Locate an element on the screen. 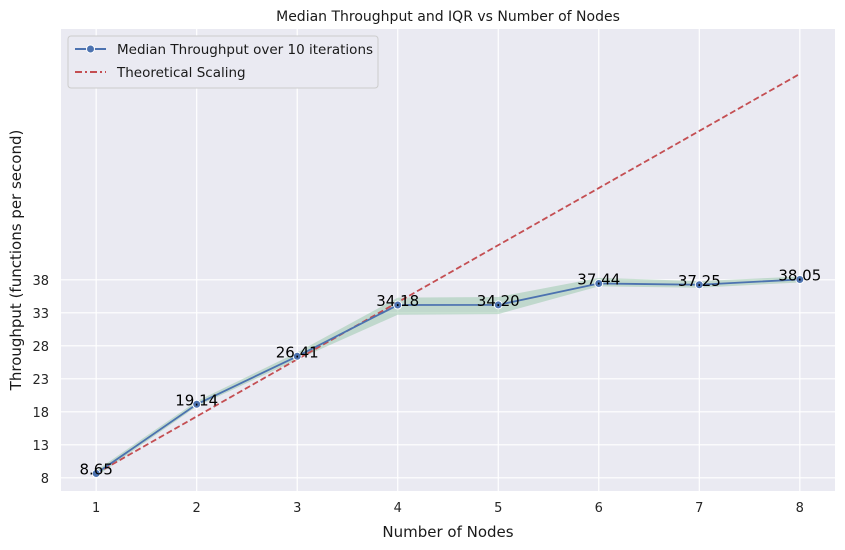  data-label: 26.41 is located at coordinates (297, 352).